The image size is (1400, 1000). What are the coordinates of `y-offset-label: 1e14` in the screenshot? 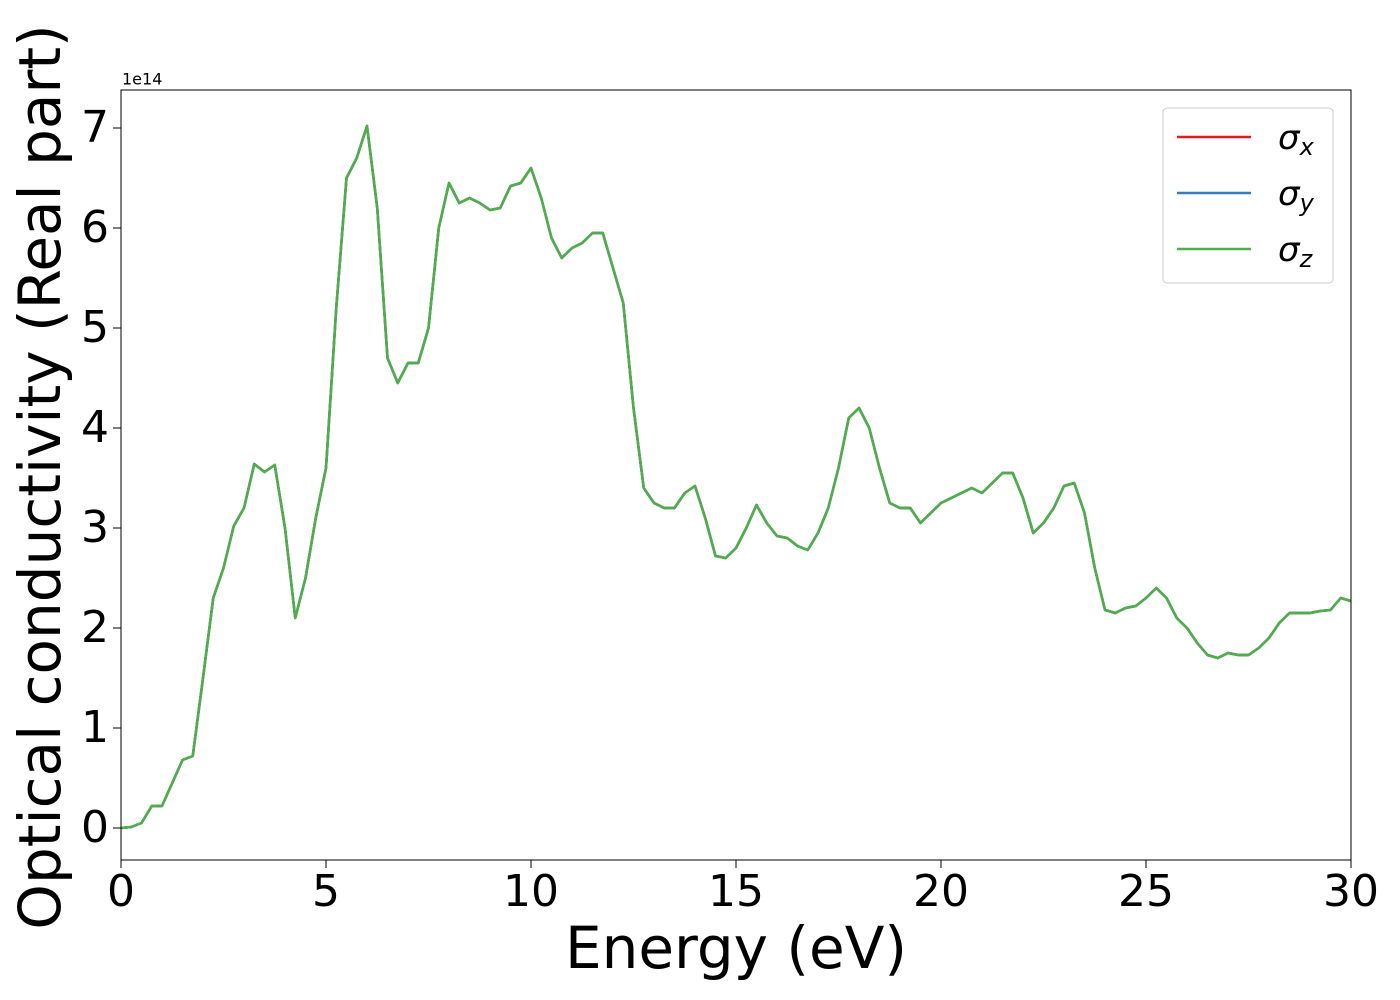 It's located at (142, 79).